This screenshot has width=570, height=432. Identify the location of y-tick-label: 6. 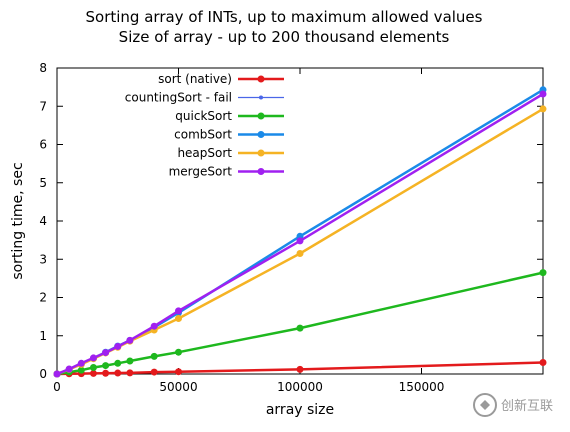
(43, 145).